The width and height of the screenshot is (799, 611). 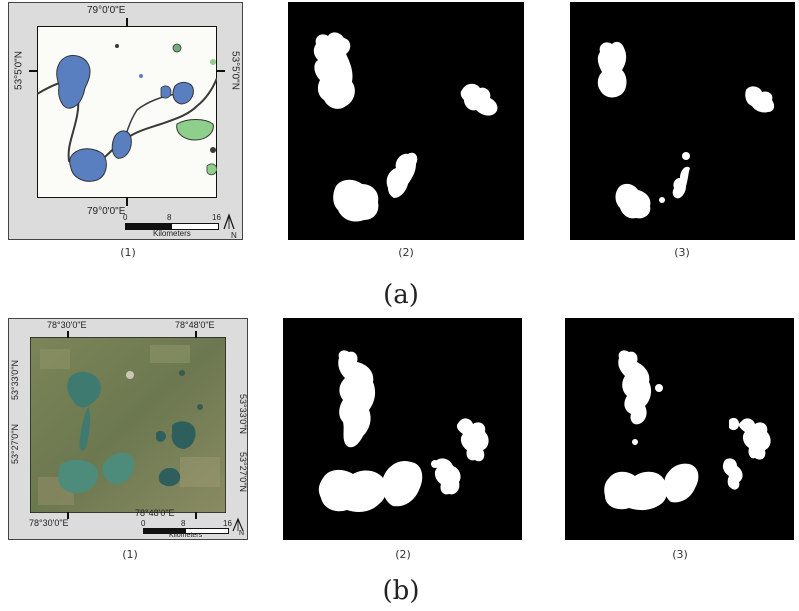 I want to click on sublabel-a2: (2), so click(x=406, y=252).